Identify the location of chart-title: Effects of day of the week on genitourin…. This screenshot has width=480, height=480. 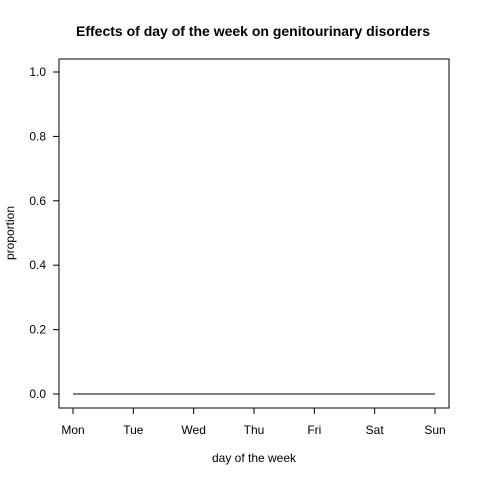
(253, 31).